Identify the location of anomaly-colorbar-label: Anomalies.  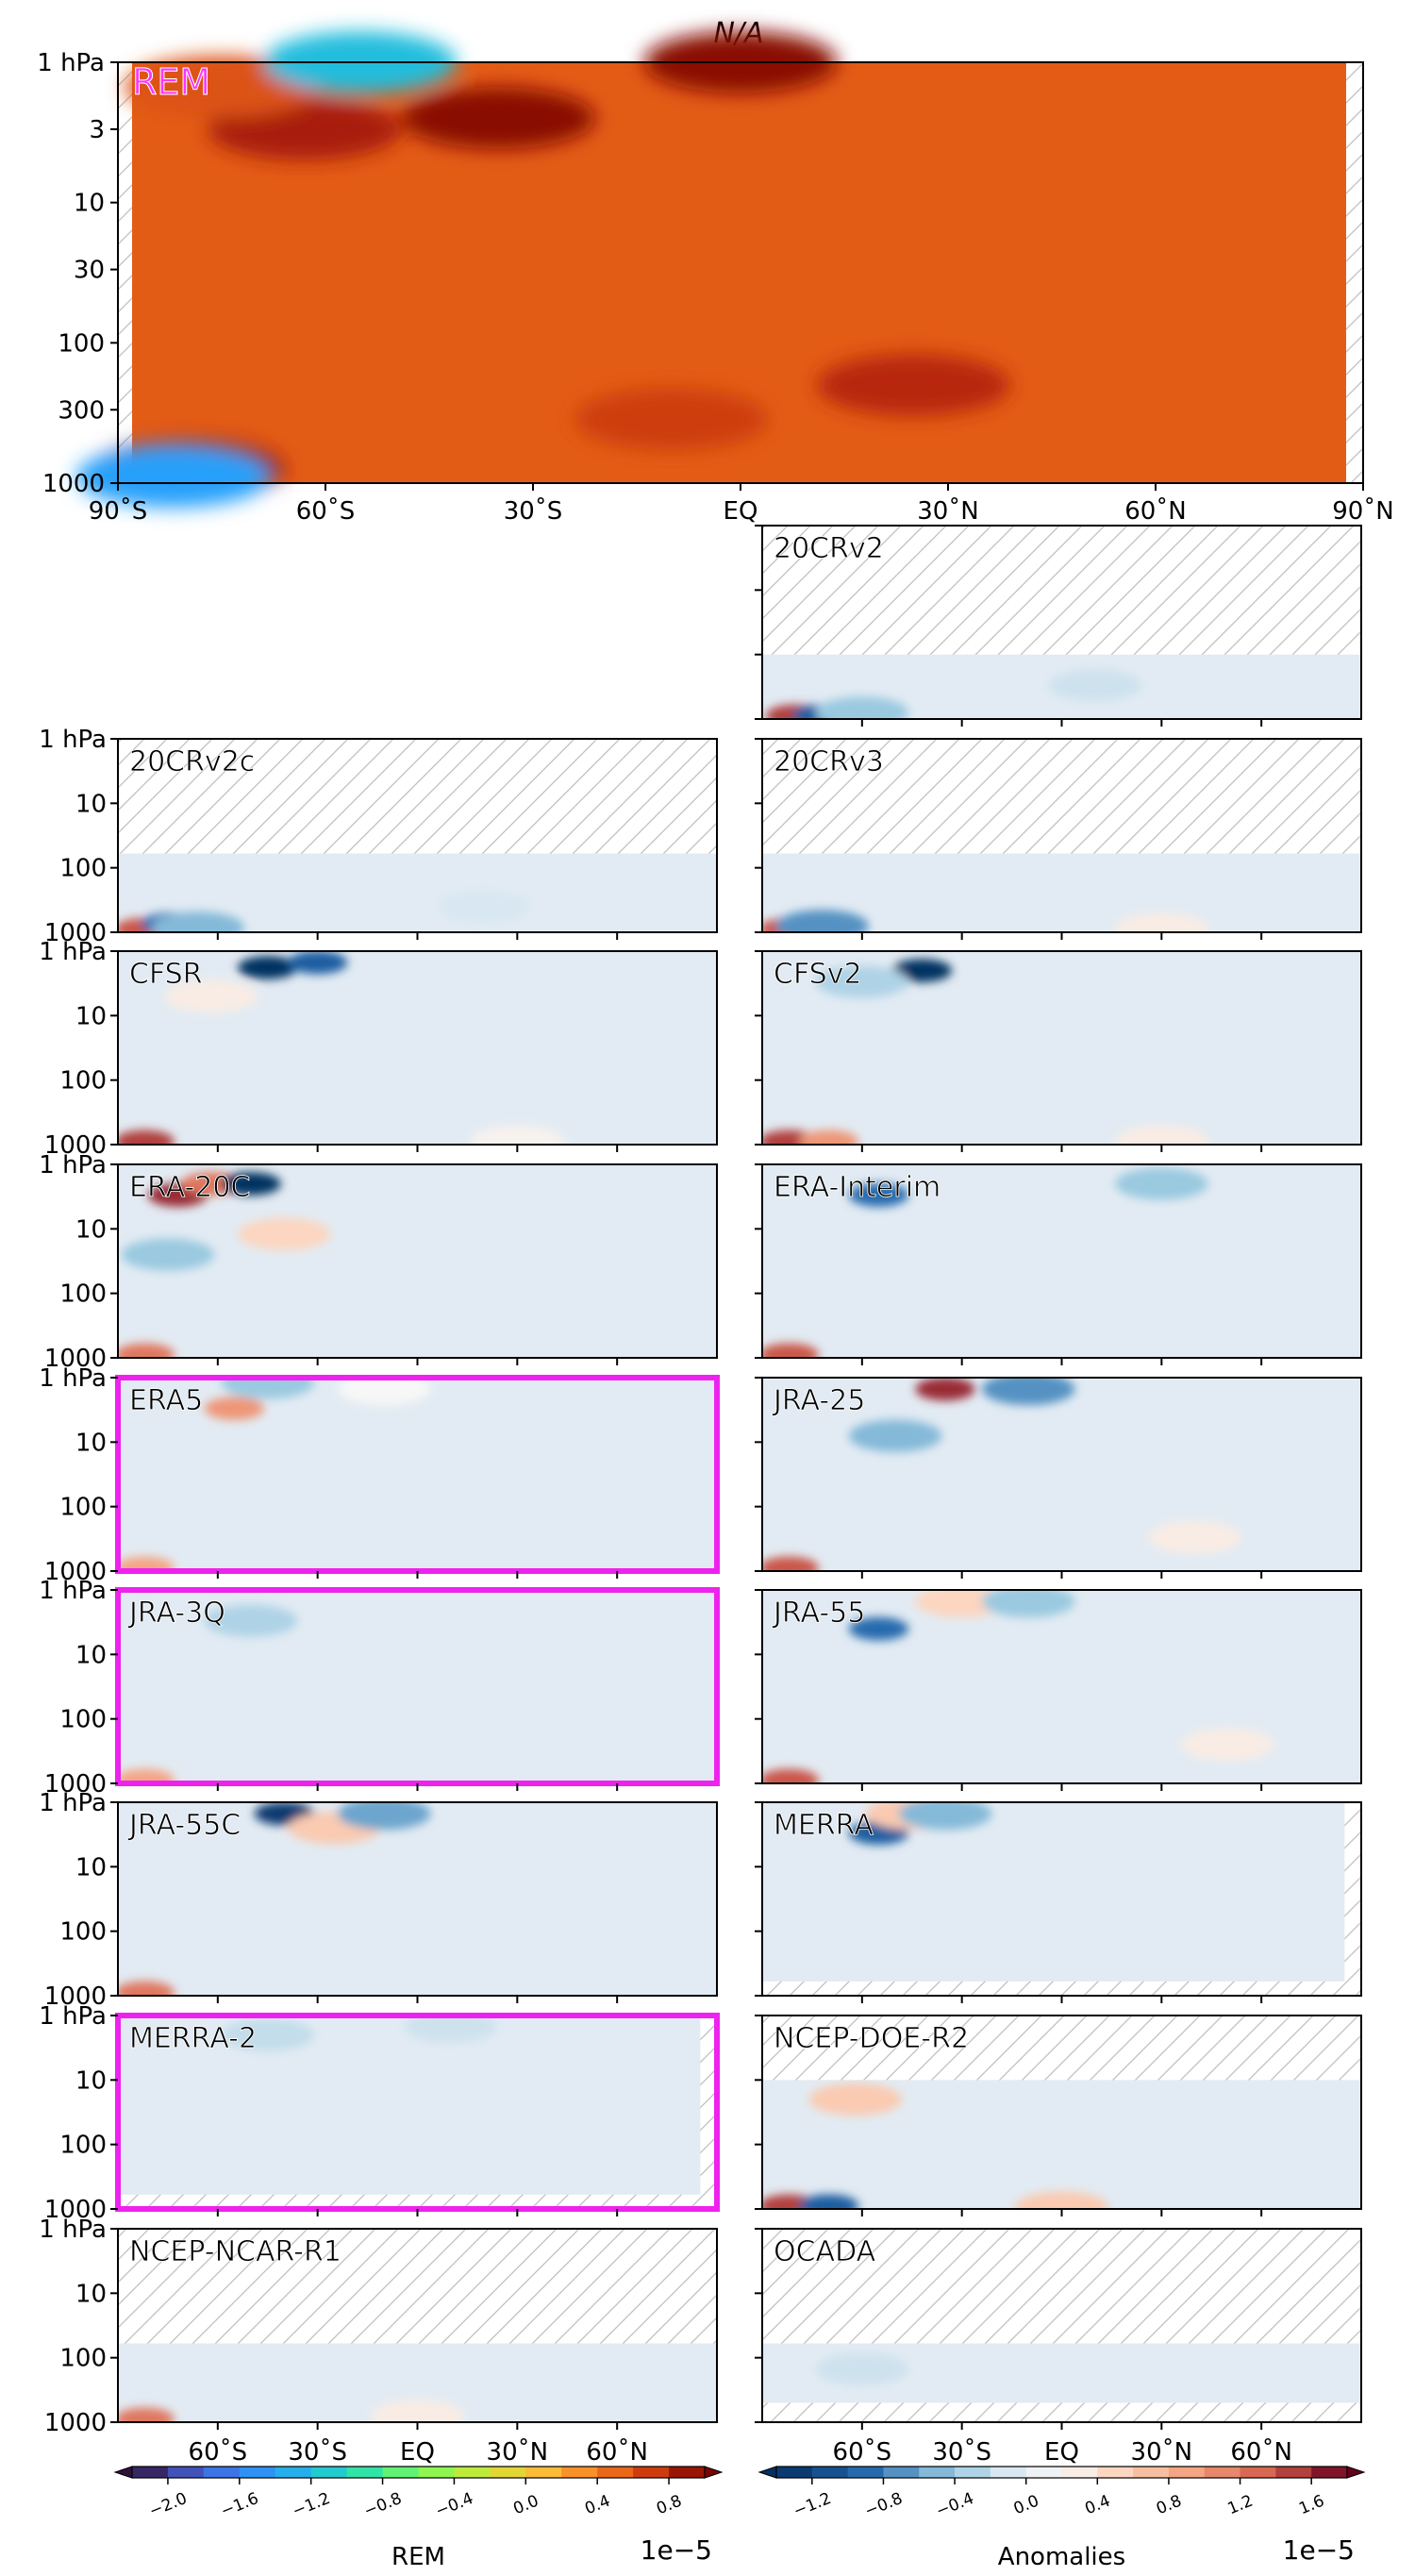
(1061, 2557).